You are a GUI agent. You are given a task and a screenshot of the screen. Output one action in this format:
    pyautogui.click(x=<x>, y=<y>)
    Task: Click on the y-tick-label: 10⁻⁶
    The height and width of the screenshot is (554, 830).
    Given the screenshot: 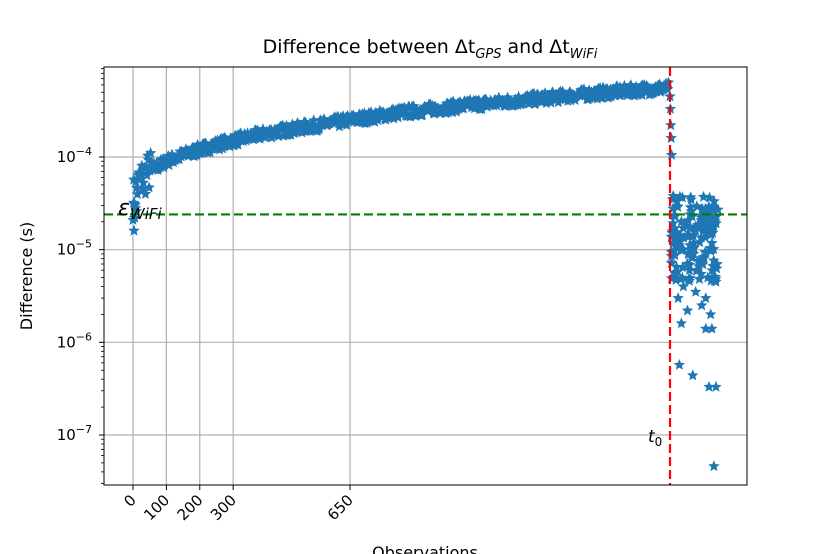 What is the action you would take?
    pyautogui.click(x=74, y=340)
    